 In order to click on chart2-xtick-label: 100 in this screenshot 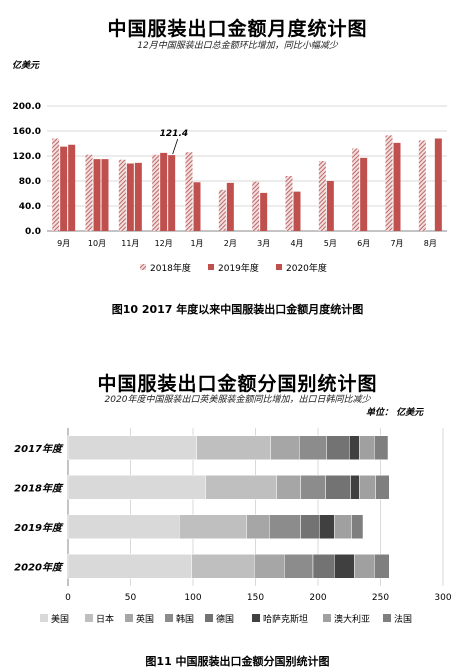, I will do `click(192, 598)`.